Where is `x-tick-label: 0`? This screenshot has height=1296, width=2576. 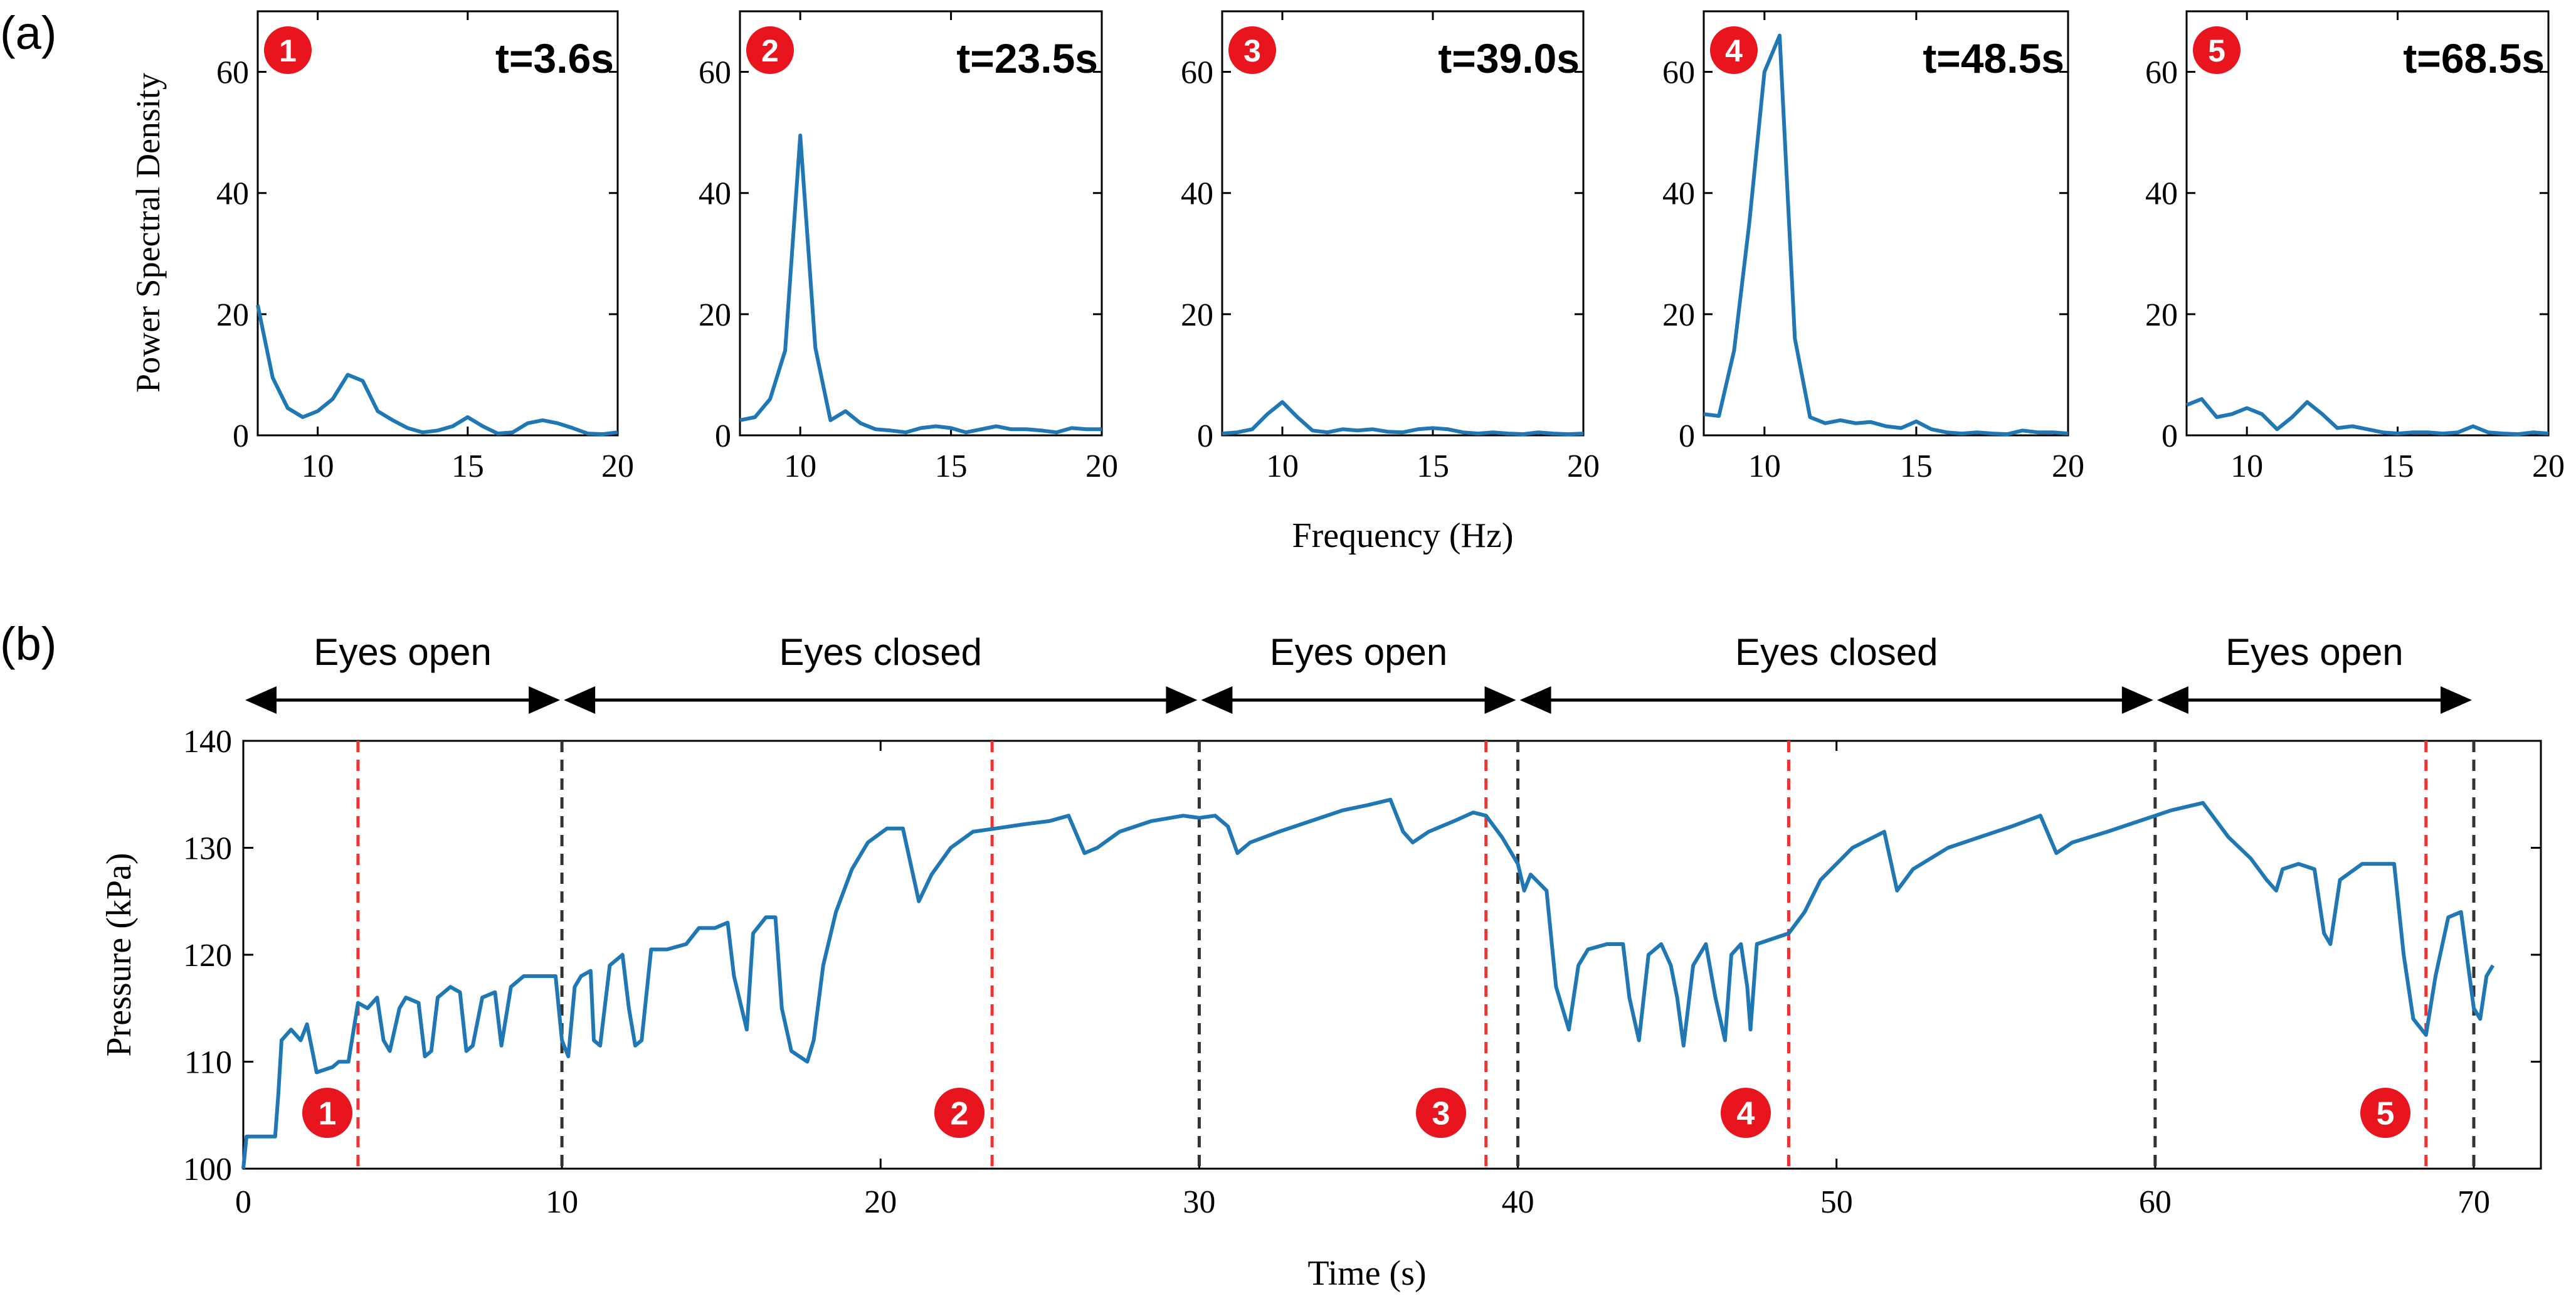 x-tick-label: 0 is located at coordinates (243, 1202).